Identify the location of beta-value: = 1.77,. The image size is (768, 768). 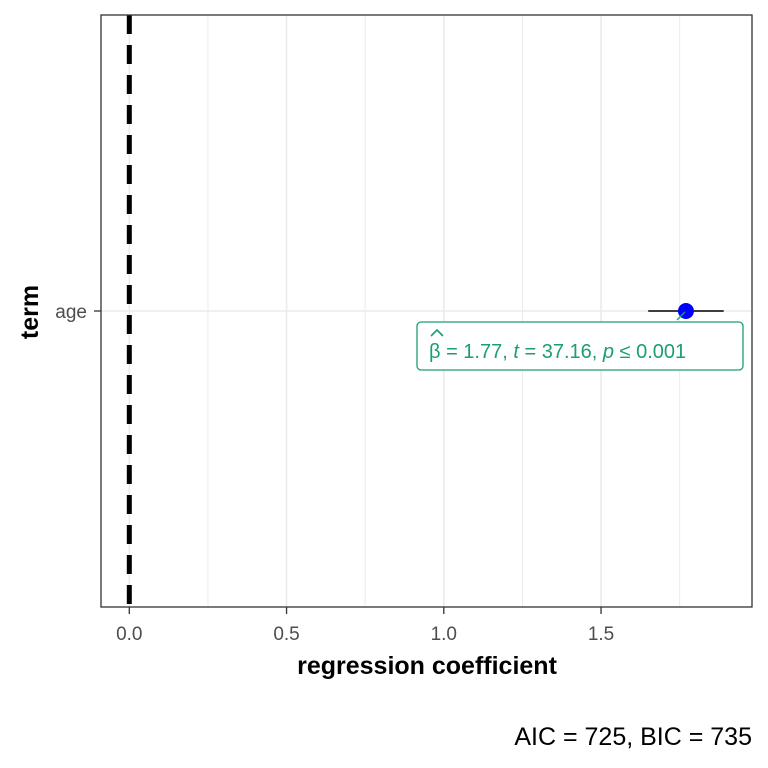
(477, 352).